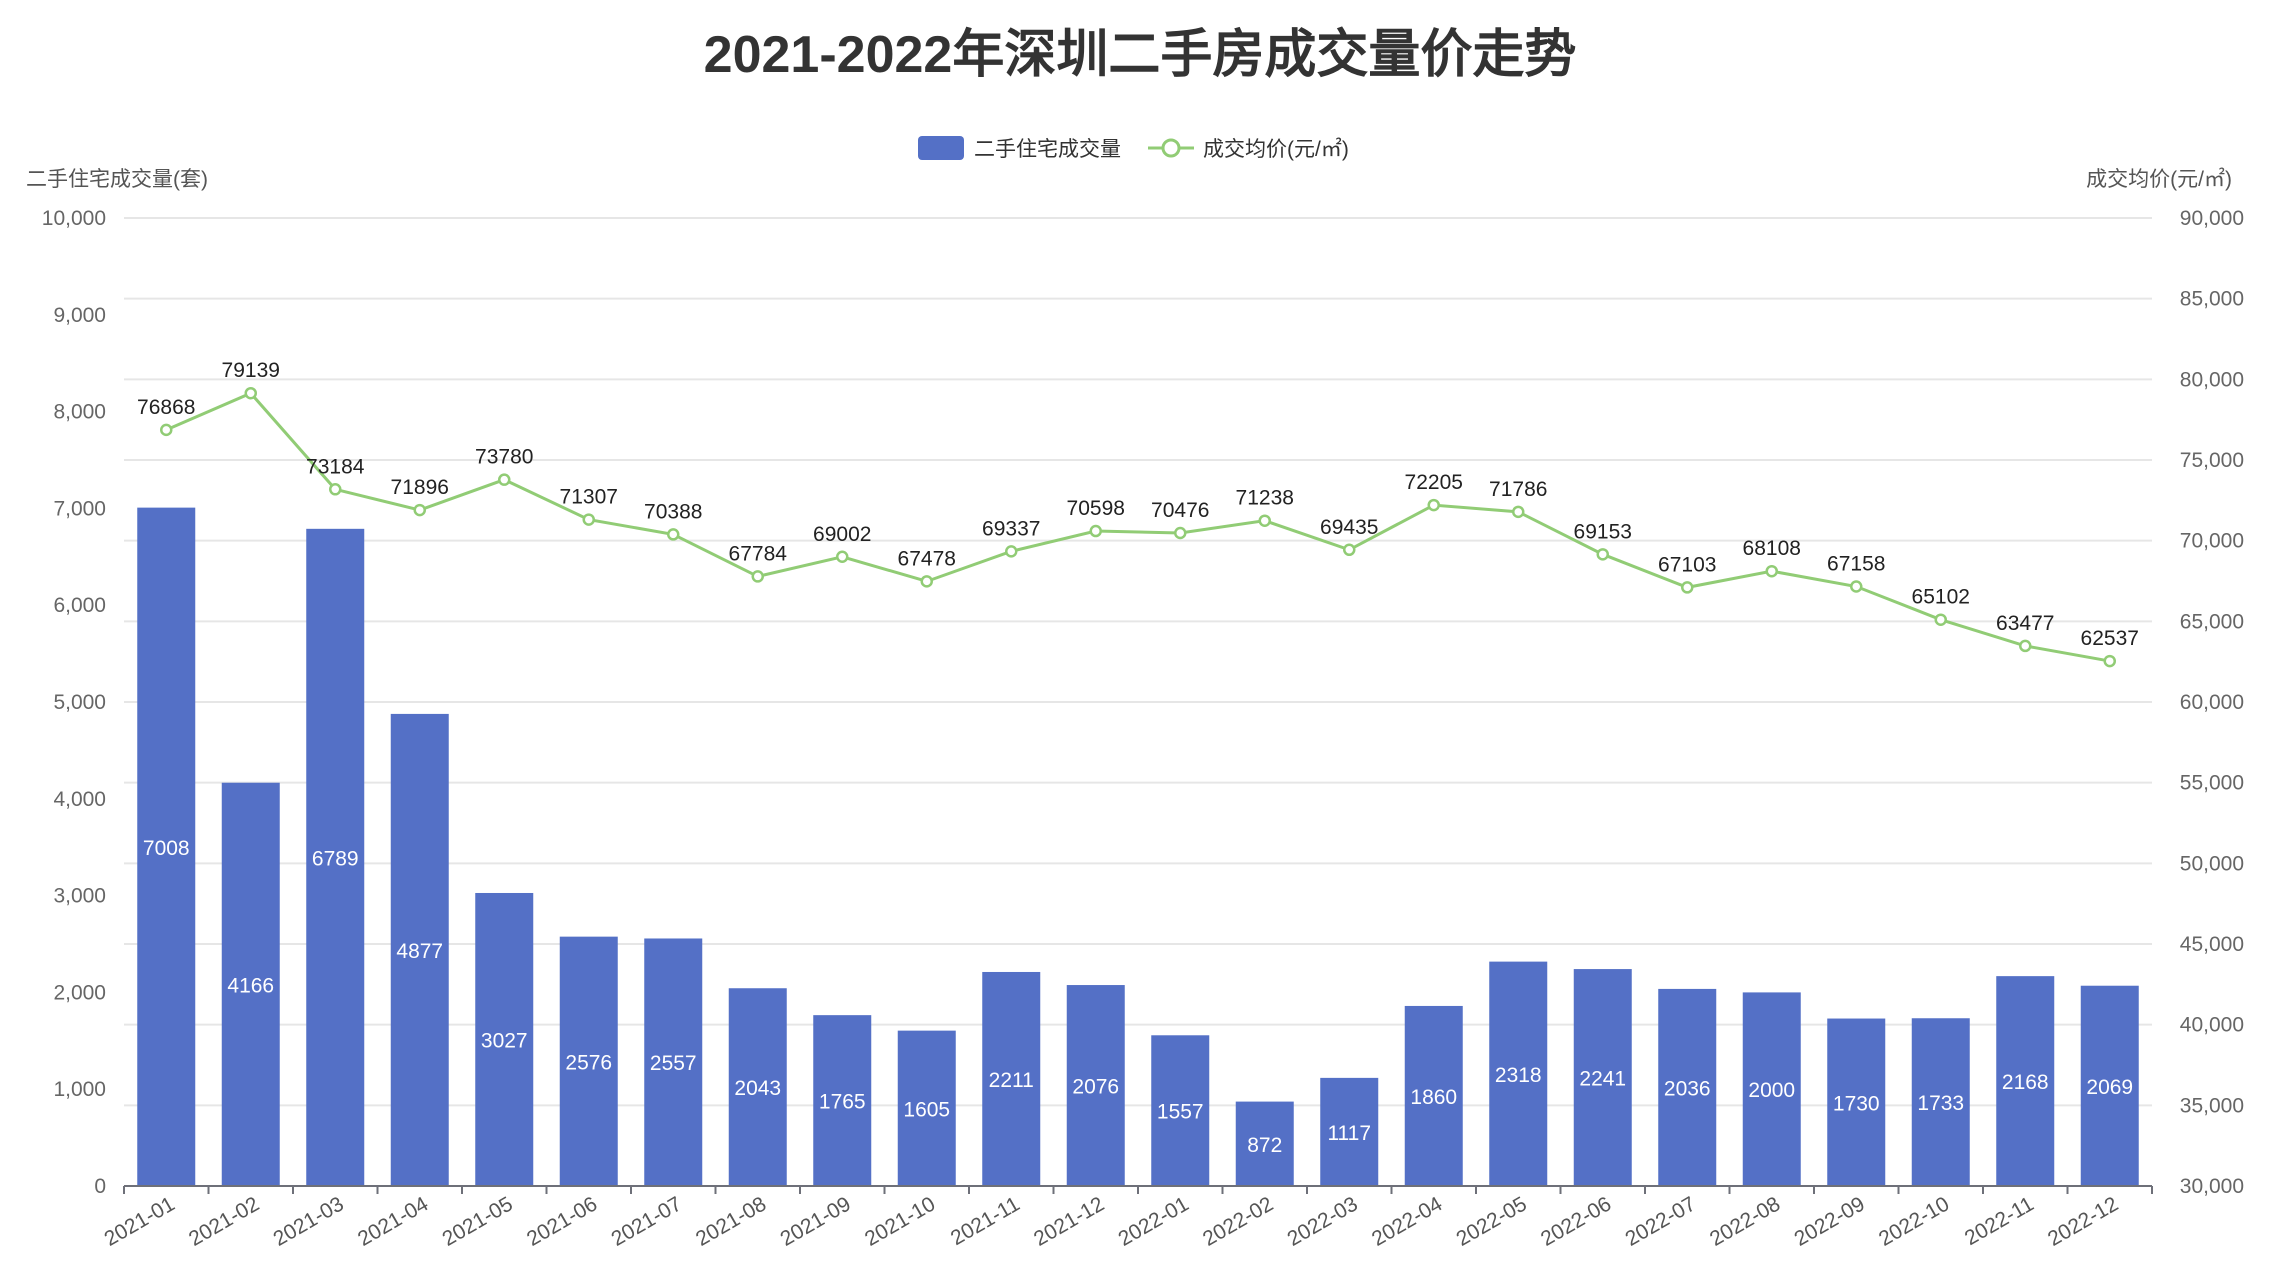 The image size is (2279, 1280). What do you see at coordinates (74, 218) in the screenshot?
I see `left-axis-tick: 10,000` at bounding box center [74, 218].